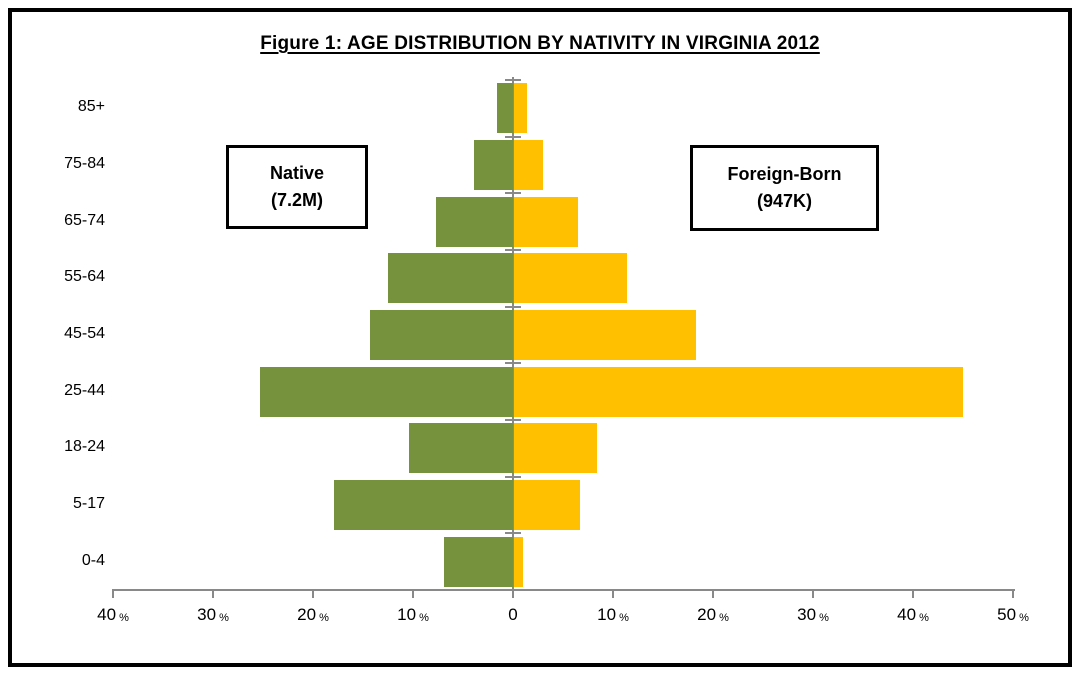 This screenshot has height=675, width=1080. What do you see at coordinates (297, 187) in the screenshot?
I see `native-label-box: Native (7.2M)` at bounding box center [297, 187].